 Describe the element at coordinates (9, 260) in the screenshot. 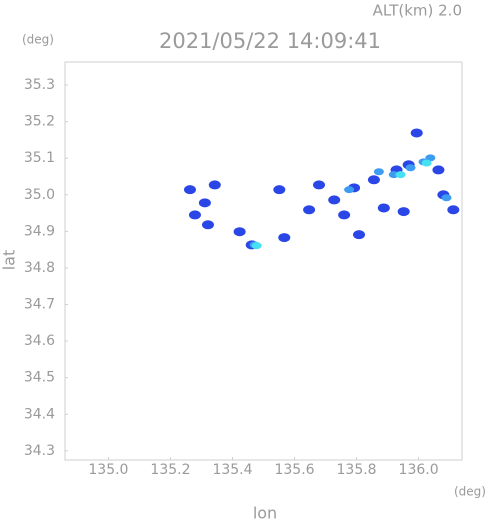

I see `y-axis-label: lat` at that location.